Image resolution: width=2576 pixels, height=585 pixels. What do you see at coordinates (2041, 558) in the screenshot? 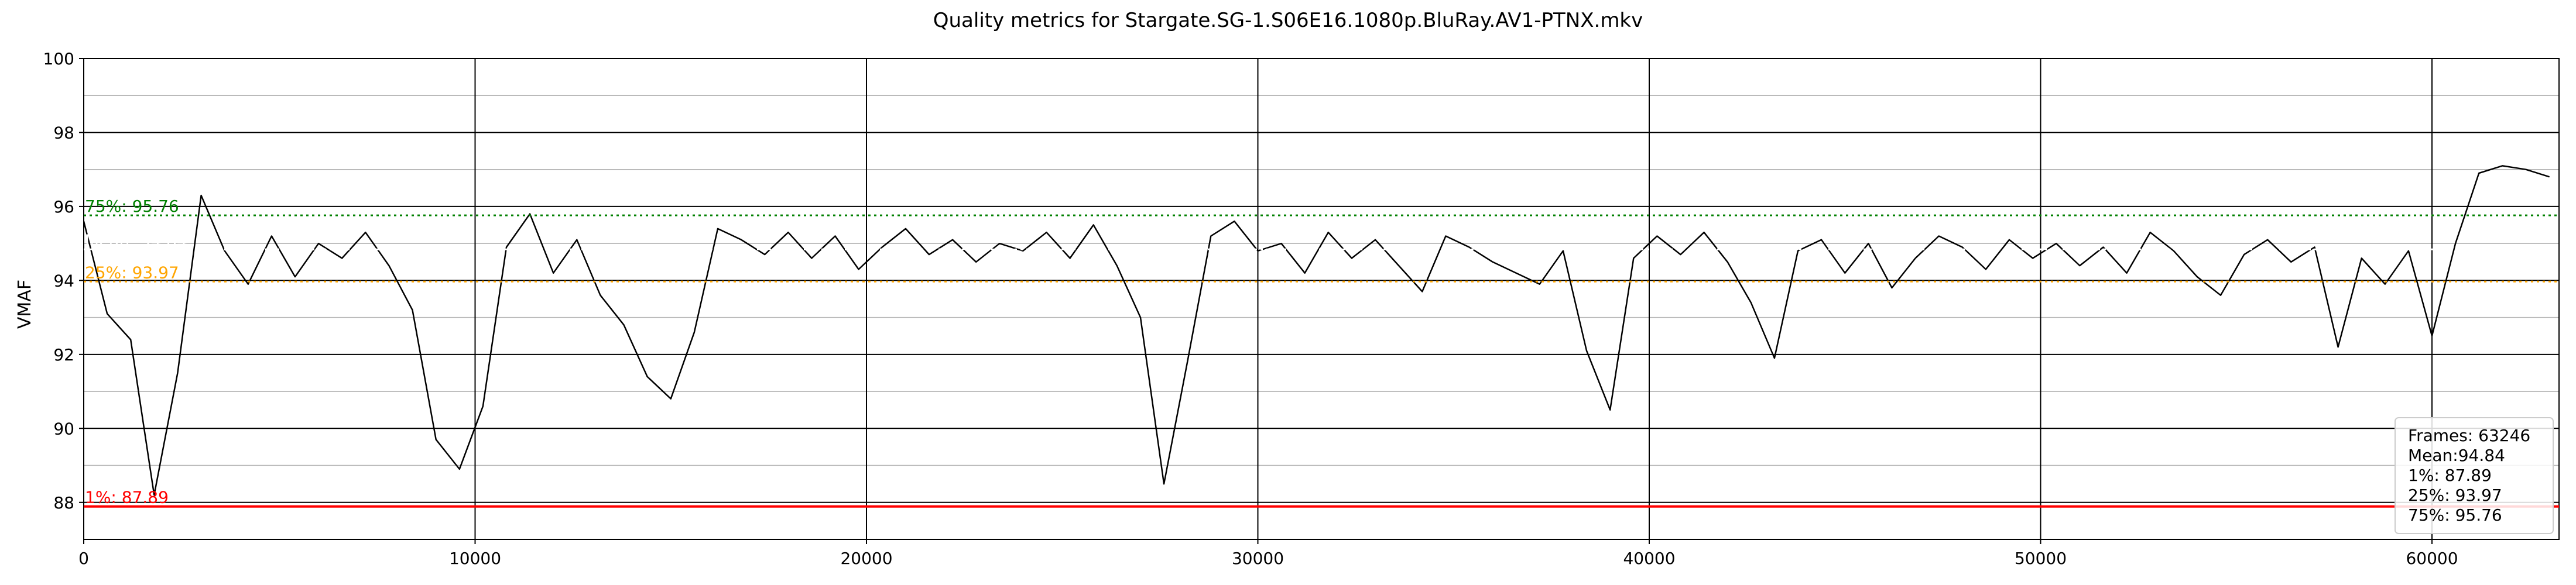
I see `x-tick-label: 50000` at bounding box center [2041, 558].